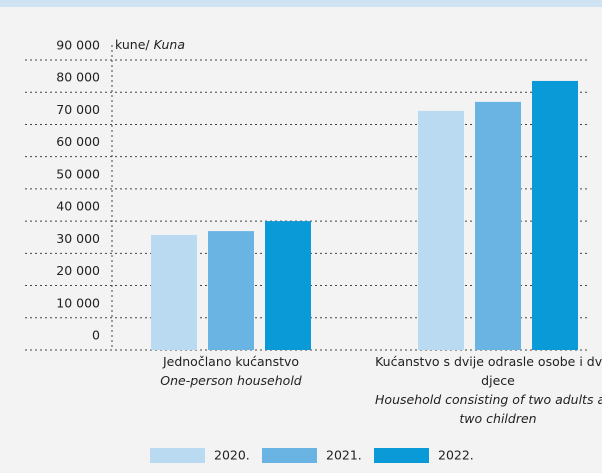  Describe the element at coordinates (169, 44) in the screenshot. I see `unit-label-en: Kuna` at that location.